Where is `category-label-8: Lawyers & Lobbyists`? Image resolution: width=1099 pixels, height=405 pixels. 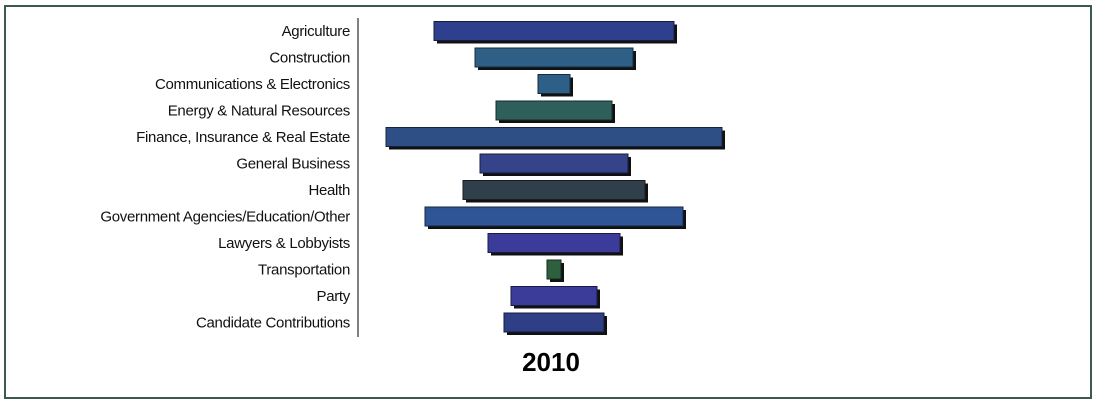
category-label-8: Lawyers & Lobbyists is located at coordinates (284, 243).